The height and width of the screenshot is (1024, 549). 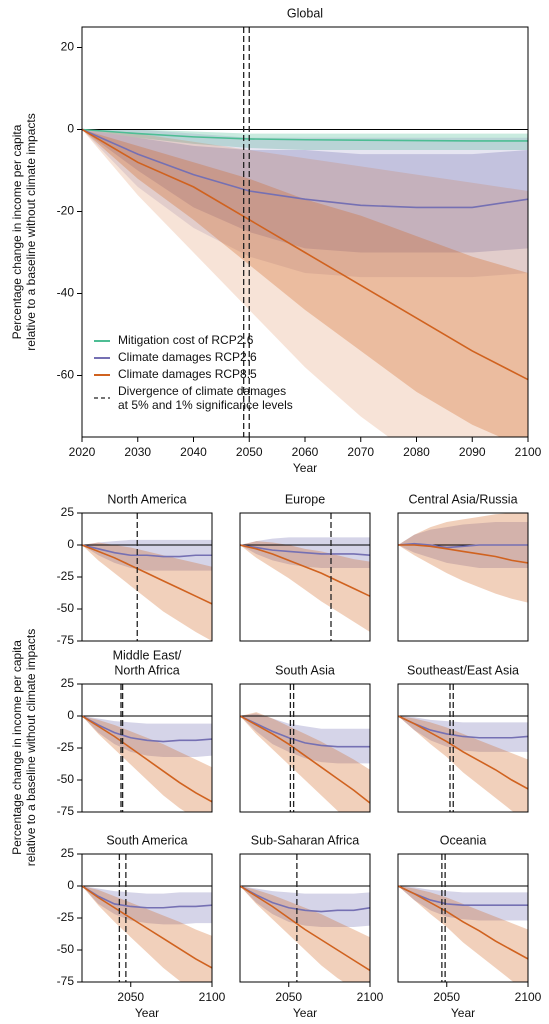 I want to click on panel-title: South America, so click(x=146, y=840).